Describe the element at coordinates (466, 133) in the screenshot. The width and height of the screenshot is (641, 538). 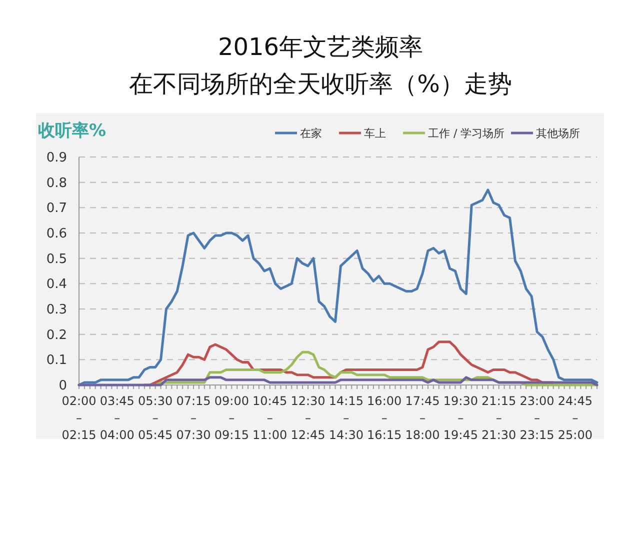
I see `legend-label: 工作 / 学习场所` at that location.